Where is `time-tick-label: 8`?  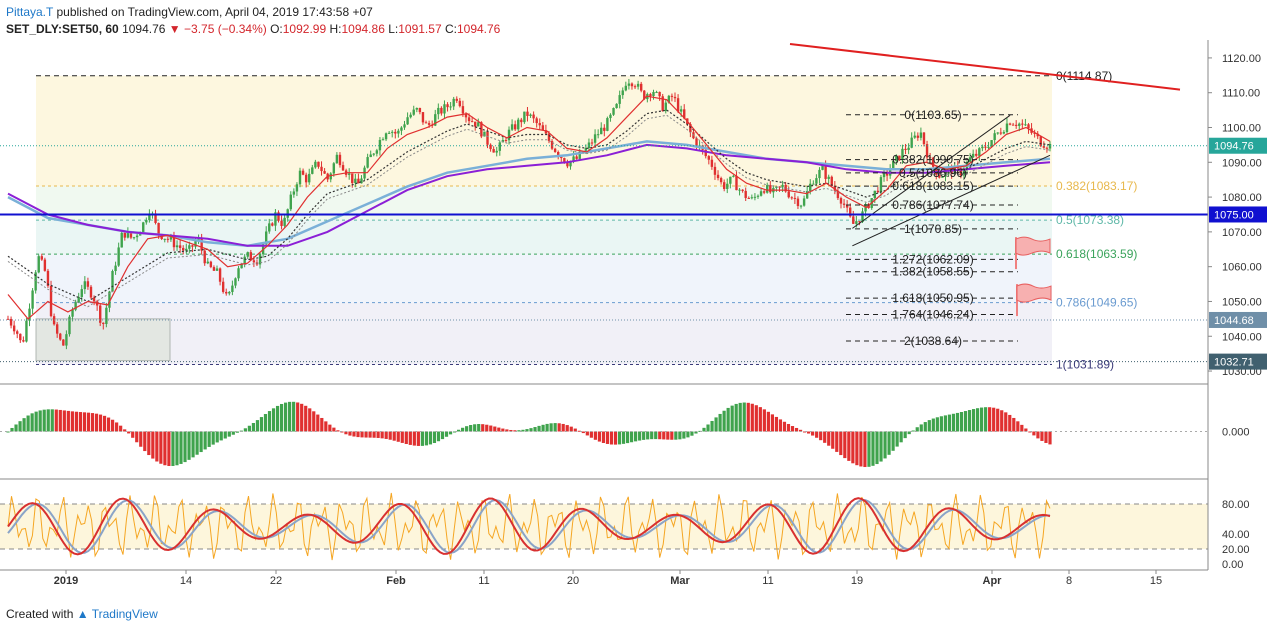
time-tick-label: 8 is located at coordinates (1069, 581).